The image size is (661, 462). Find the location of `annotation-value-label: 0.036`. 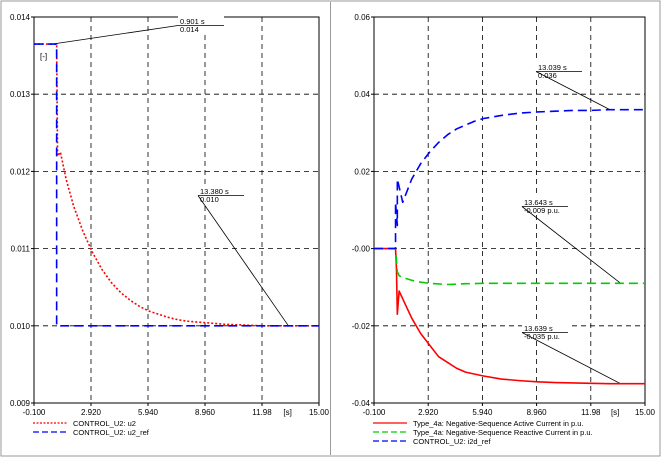

annotation-value-label: 0.036 is located at coordinates (547, 75).